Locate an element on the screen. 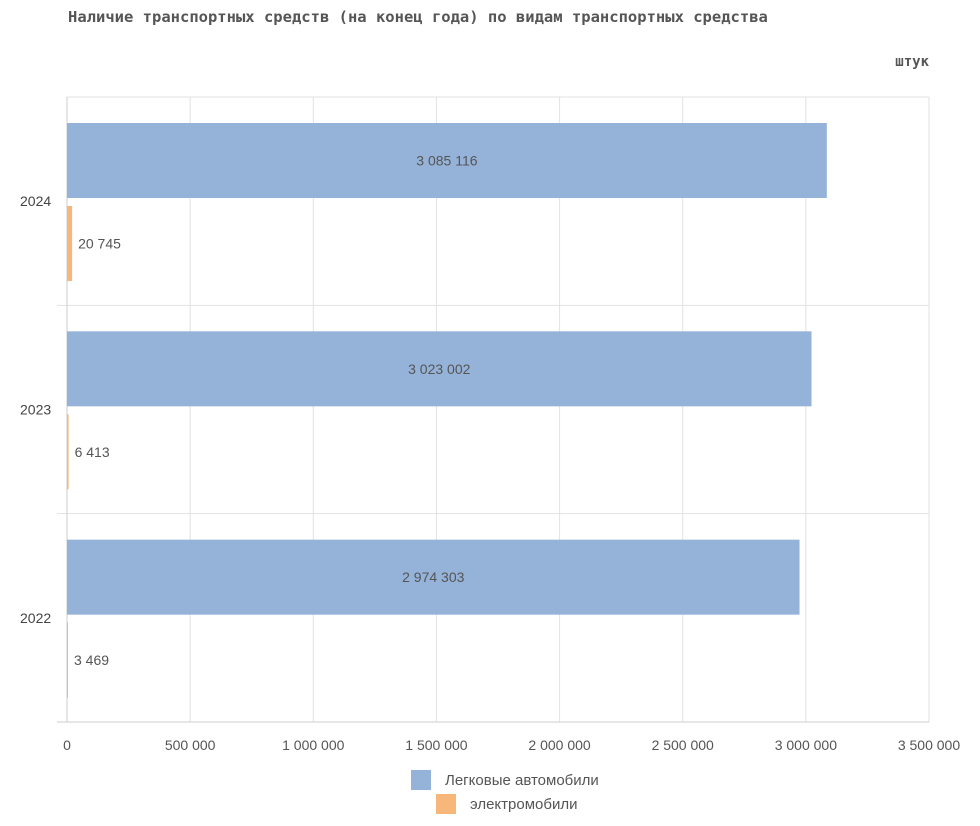  y-category-label-2022: 2022 is located at coordinates (35, 618).